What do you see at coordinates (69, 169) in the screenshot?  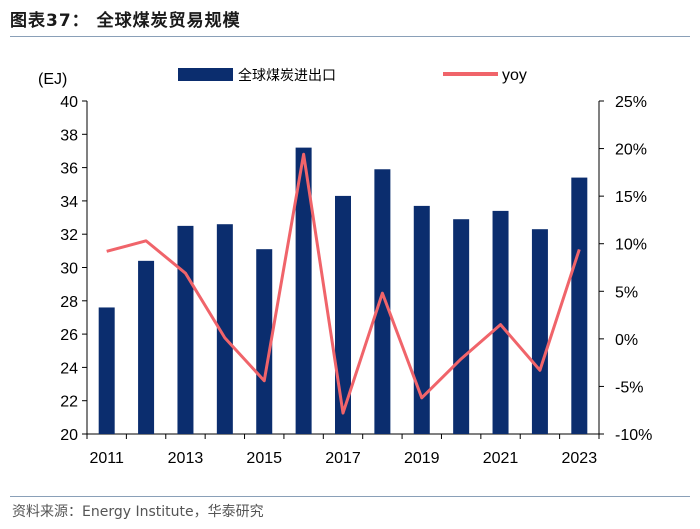 I see `left-tick-label: 36` at bounding box center [69, 169].